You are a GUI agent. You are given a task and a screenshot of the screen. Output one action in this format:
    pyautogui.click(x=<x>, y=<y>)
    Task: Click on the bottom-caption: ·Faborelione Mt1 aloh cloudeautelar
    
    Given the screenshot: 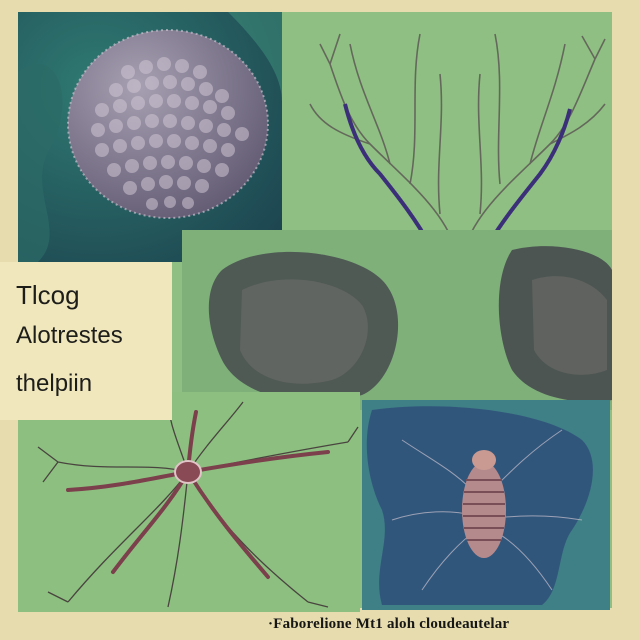 What is the action you would take?
    pyautogui.click(x=389, y=624)
    